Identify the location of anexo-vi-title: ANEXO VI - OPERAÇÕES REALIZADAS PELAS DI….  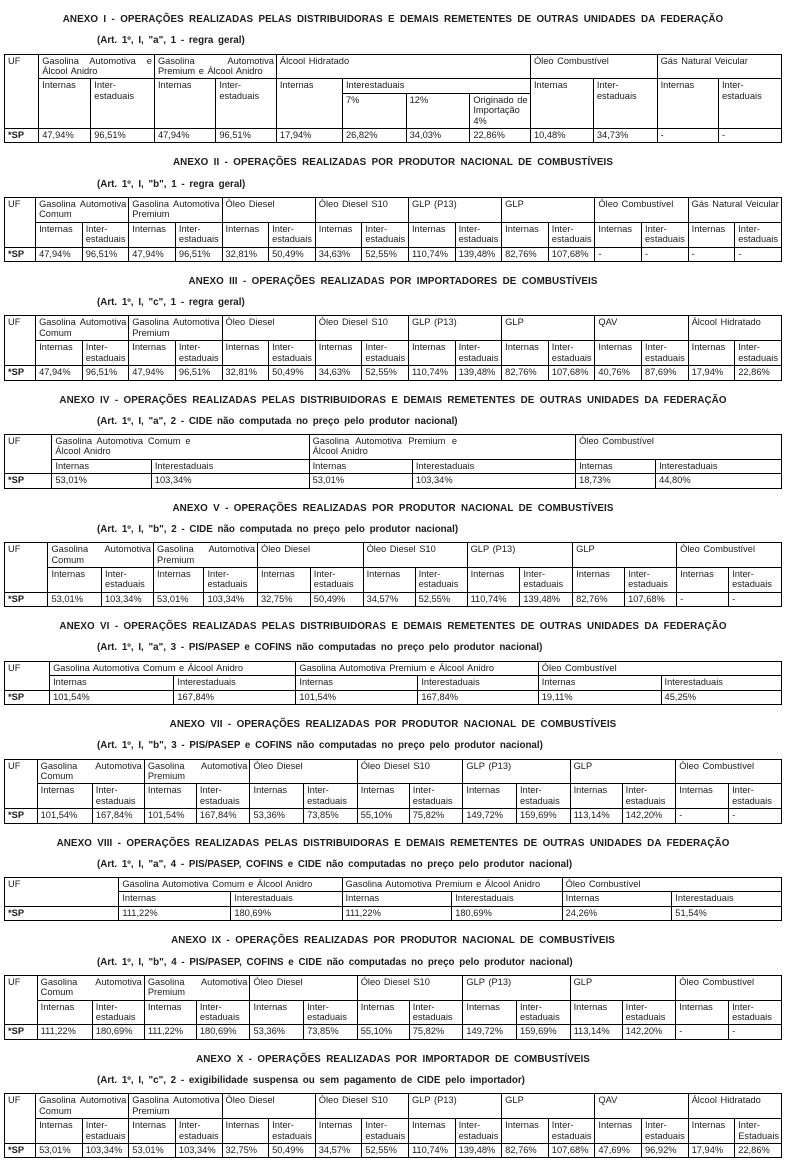
(393, 627).